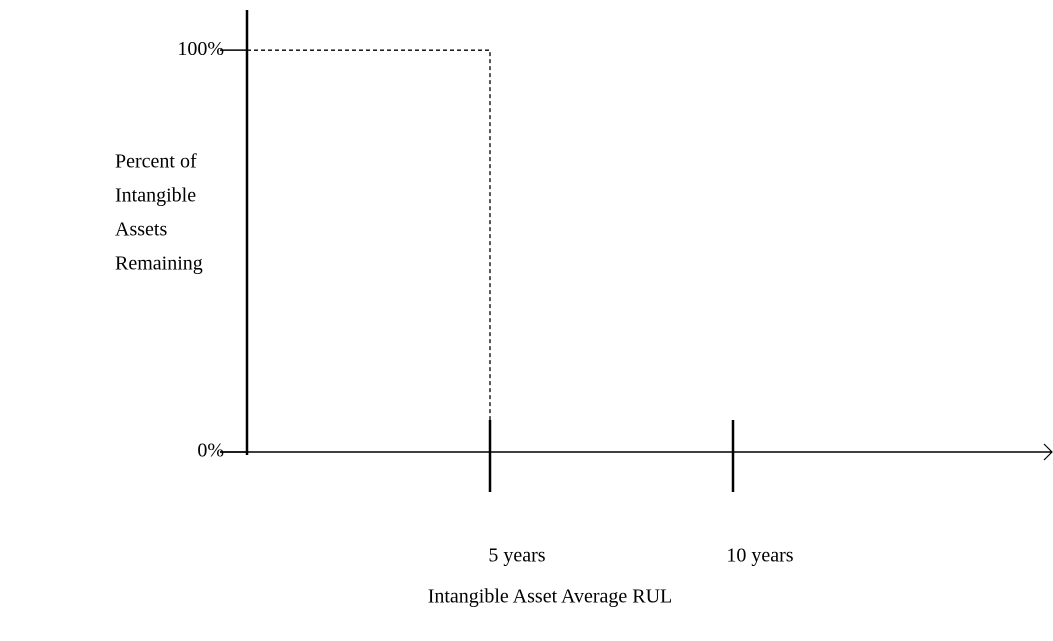 Image resolution: width=1053 pixels, height=641 pixels. What do you see at coordinates (155, 196) in the screenshot?
I see `y-axis-label: Intangible` at bounding box center [155, 196].